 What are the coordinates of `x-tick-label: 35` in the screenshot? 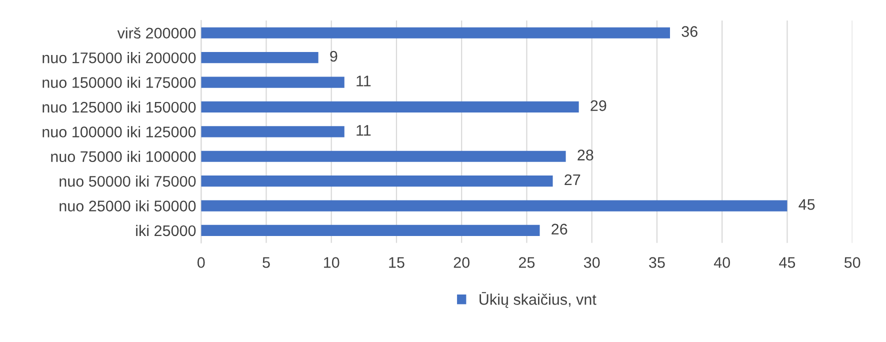 It's located at (657, 262).